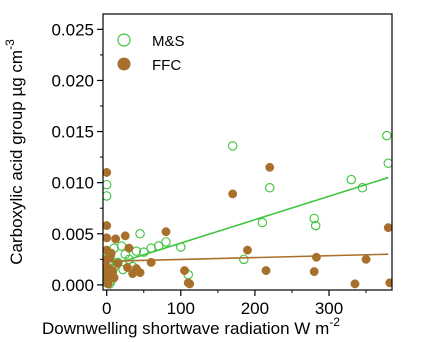 Image resolution: width=422 pixels, height=342 pixels. Describe the element at coordinates (72, 80) in the screenshot. I see `y-tick-label: 0.020` at that location.